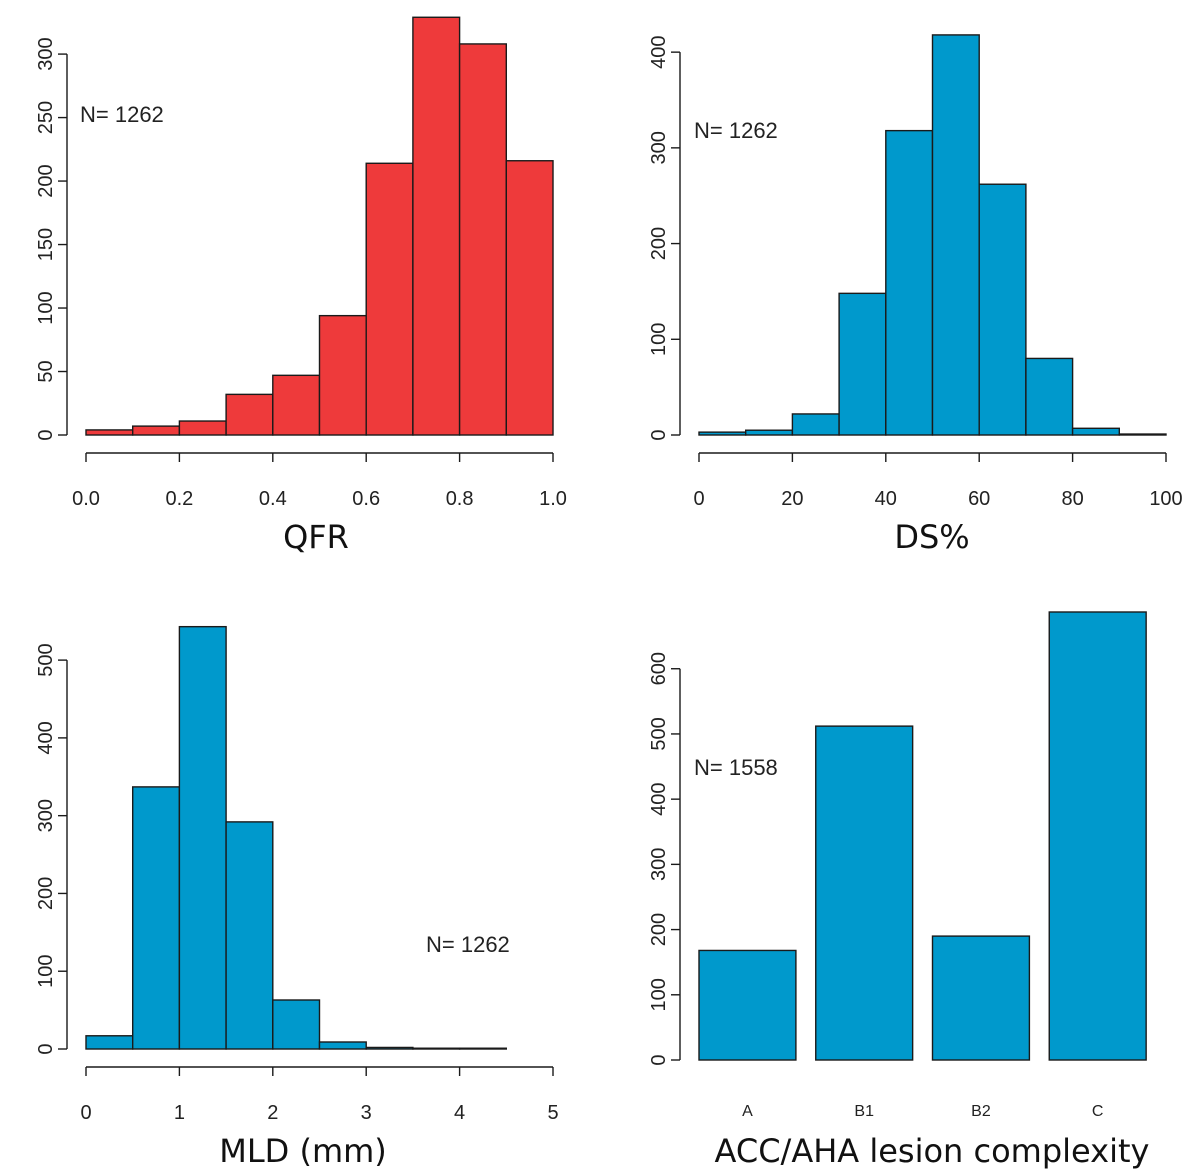 This screenshot has height=1172, width=1189. I want to click on ds-x-tick-label: 60, so click(979, 499).